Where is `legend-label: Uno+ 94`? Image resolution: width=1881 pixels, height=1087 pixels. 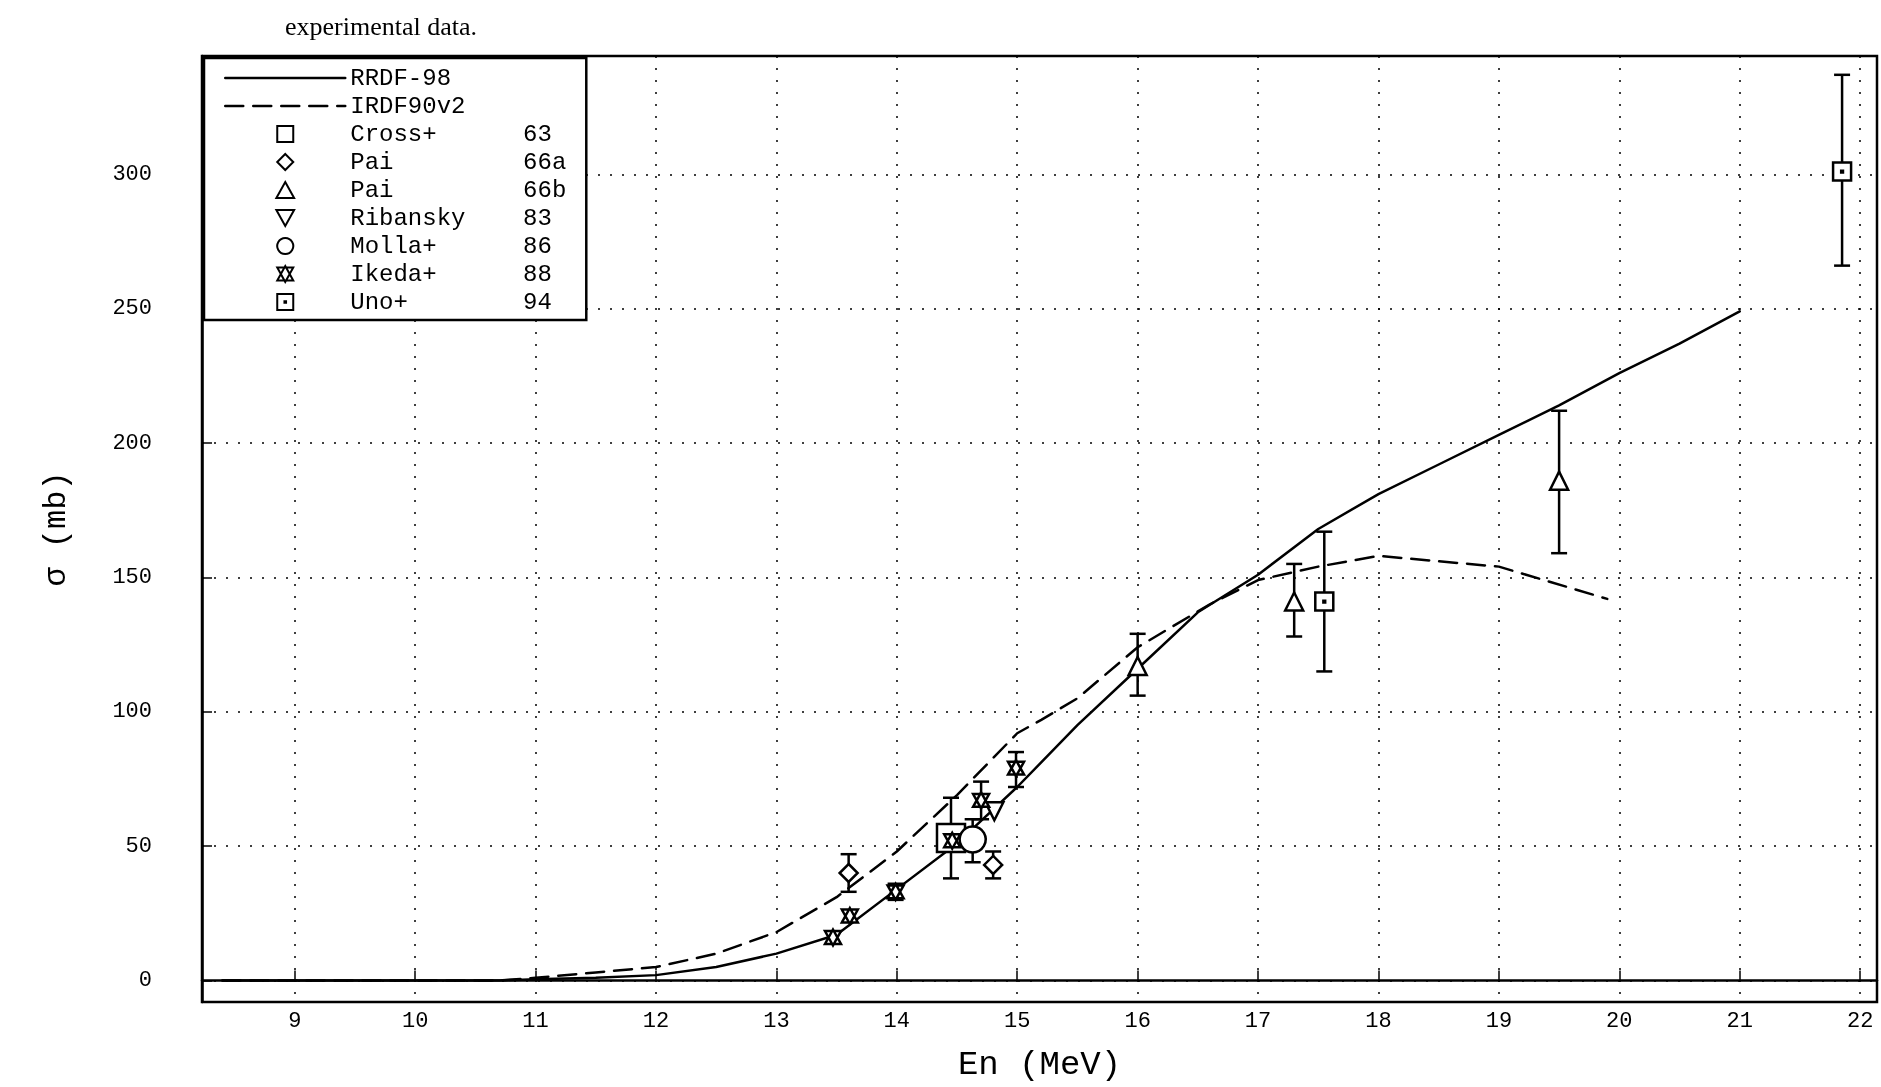
legend-label: Uno+ 94 is located at coordinates (451, 302).